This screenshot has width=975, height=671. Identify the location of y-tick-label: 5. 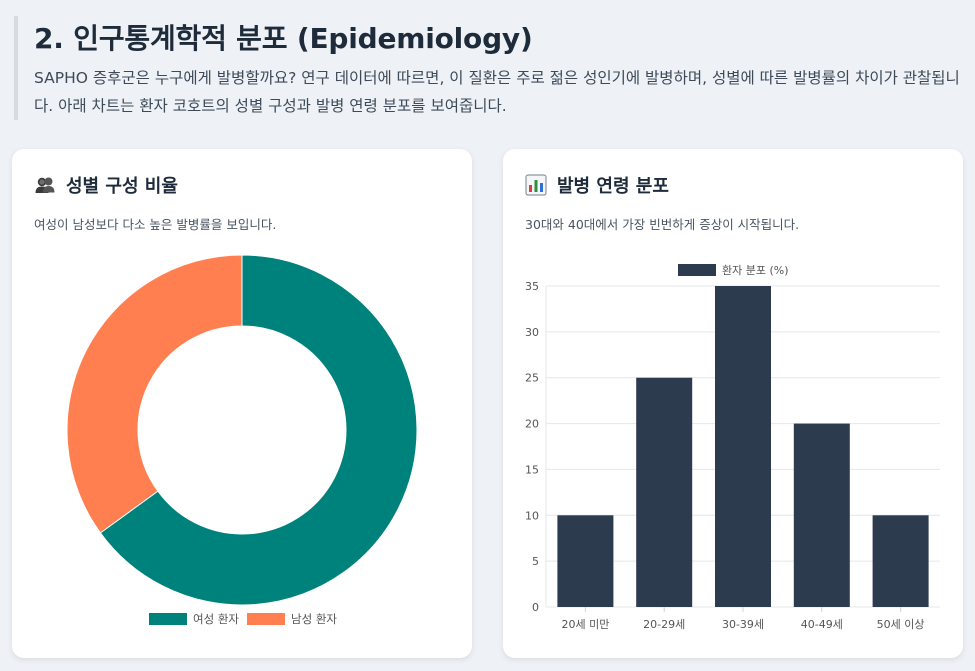
(535, 561).